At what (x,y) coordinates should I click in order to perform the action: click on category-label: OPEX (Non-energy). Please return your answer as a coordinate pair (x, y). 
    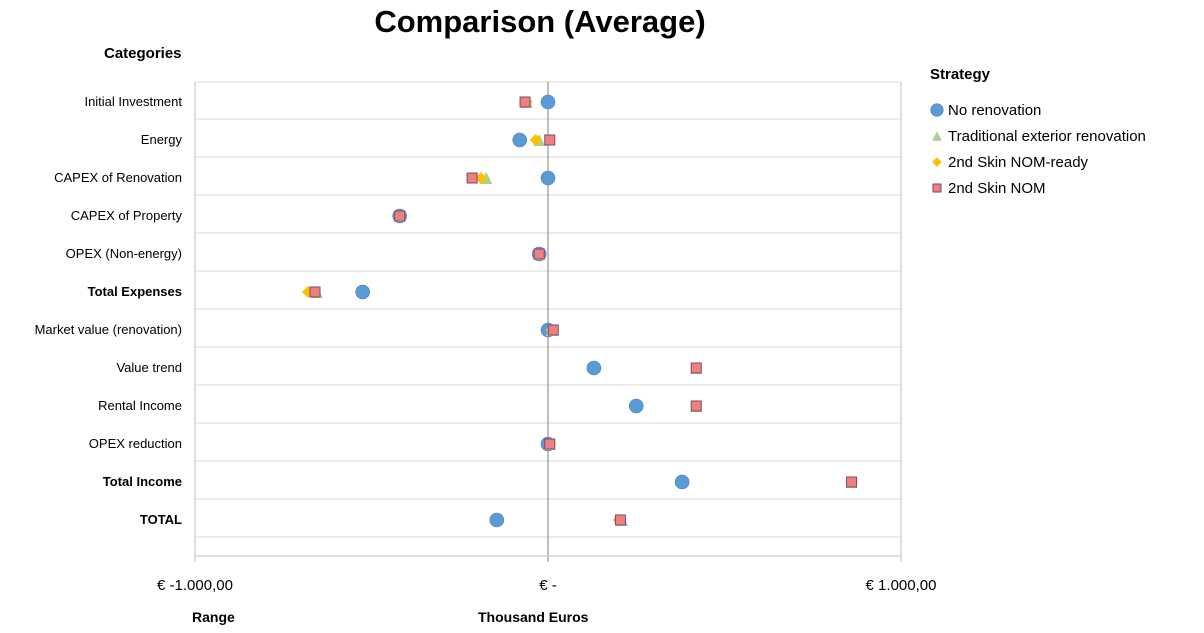
    Looking at the image, I should click on (124, 253).